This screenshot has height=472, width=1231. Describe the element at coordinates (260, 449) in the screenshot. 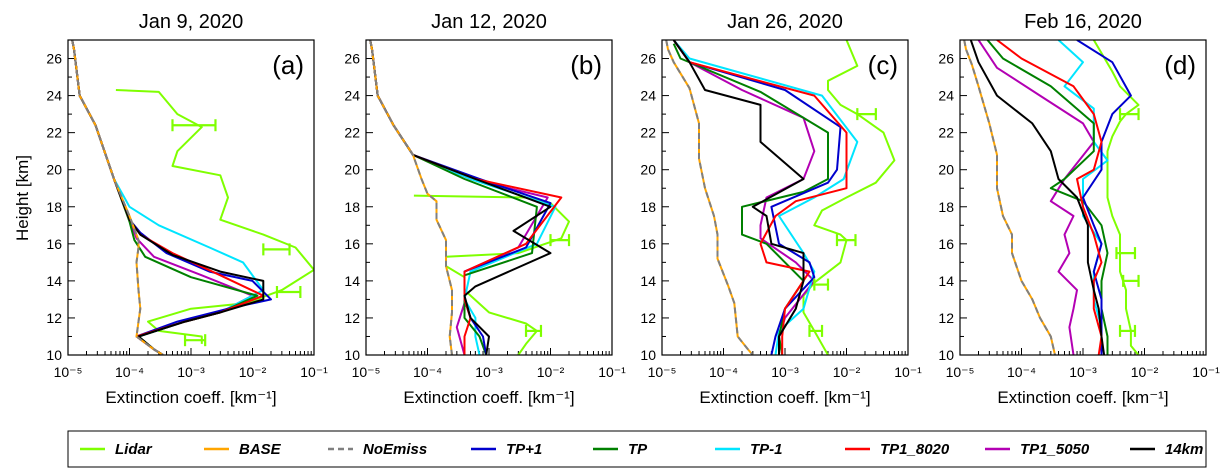

I see `legend-label: BASE` at that location.